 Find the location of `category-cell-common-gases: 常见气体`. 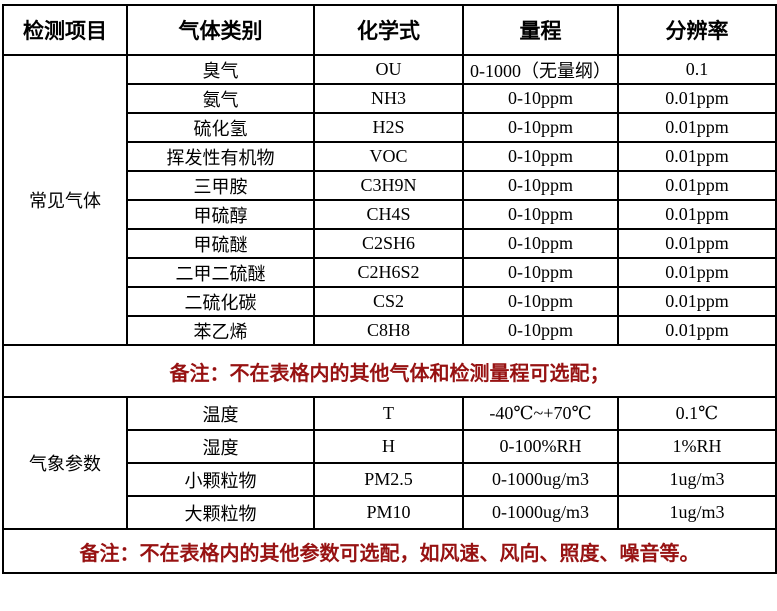

category-cell-common-gases: 常见气体 is located at coordinates (65, 200).